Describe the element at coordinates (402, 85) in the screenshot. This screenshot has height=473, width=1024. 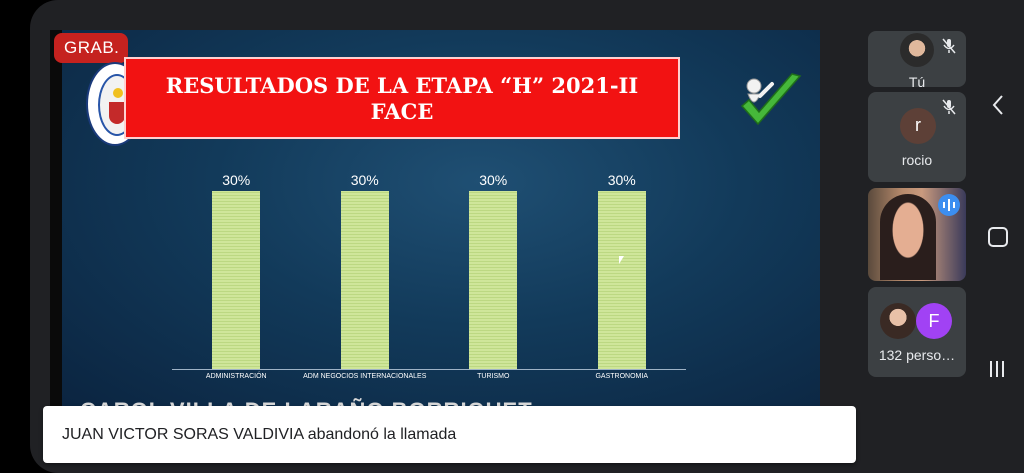
I see `slide-title: RESULTADOS DE LA ETAPA “H” 2021-II` at that location.